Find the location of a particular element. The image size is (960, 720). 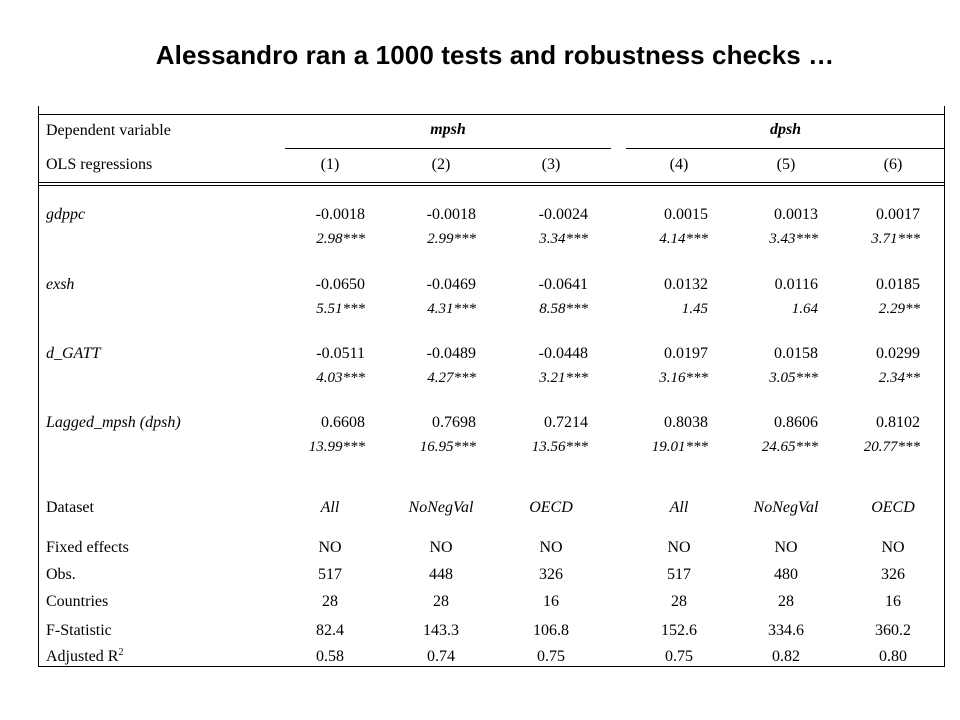

coefficient-value: 0.0116 is located at coordinates (796, 284).